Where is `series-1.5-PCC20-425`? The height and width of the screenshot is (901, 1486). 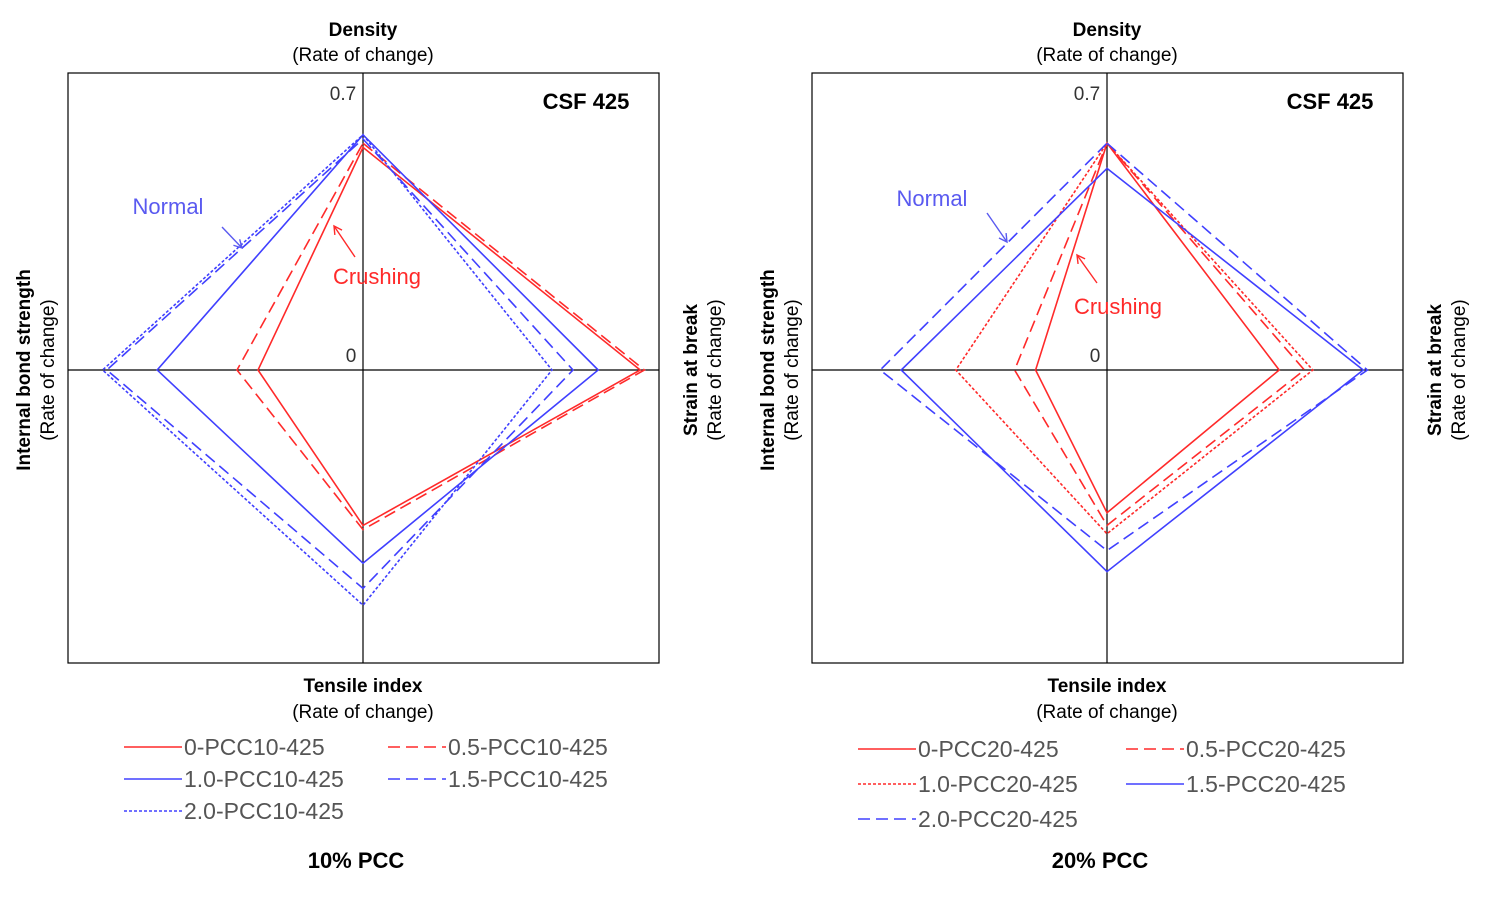 series-1.5-PCC20-425 is located at coordinates (1132, 370).